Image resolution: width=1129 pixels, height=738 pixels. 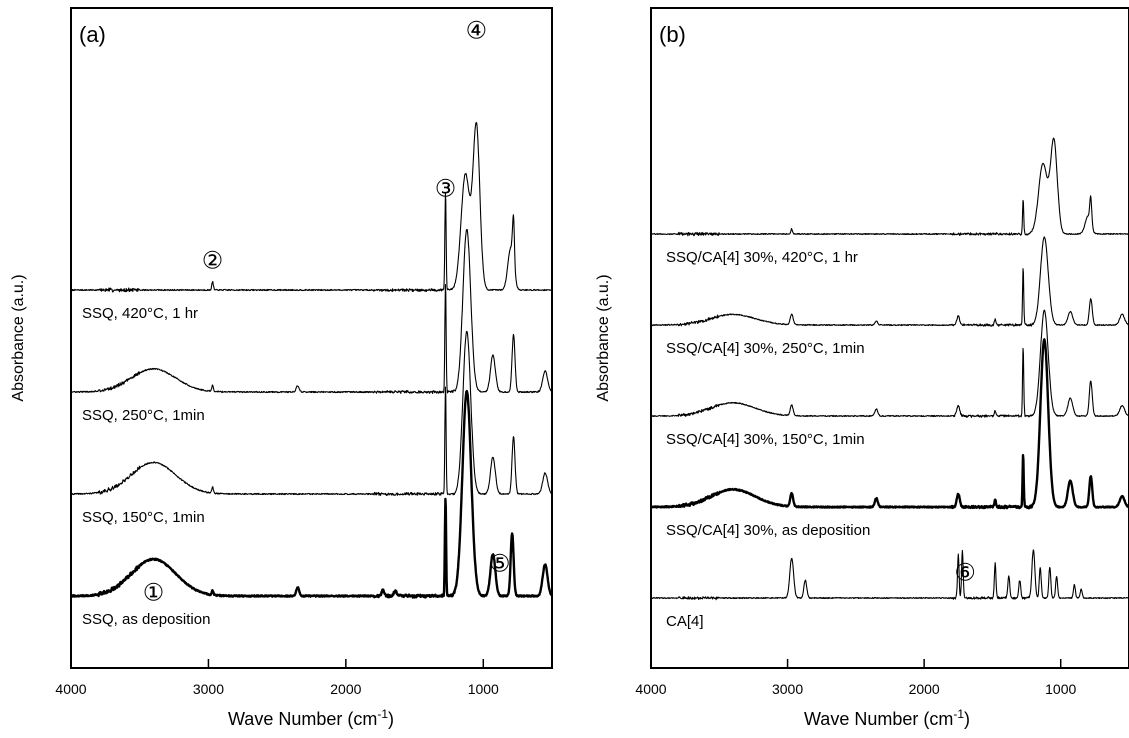 I want to click on panel-b-x-ticks, so click(x=856, y=663).